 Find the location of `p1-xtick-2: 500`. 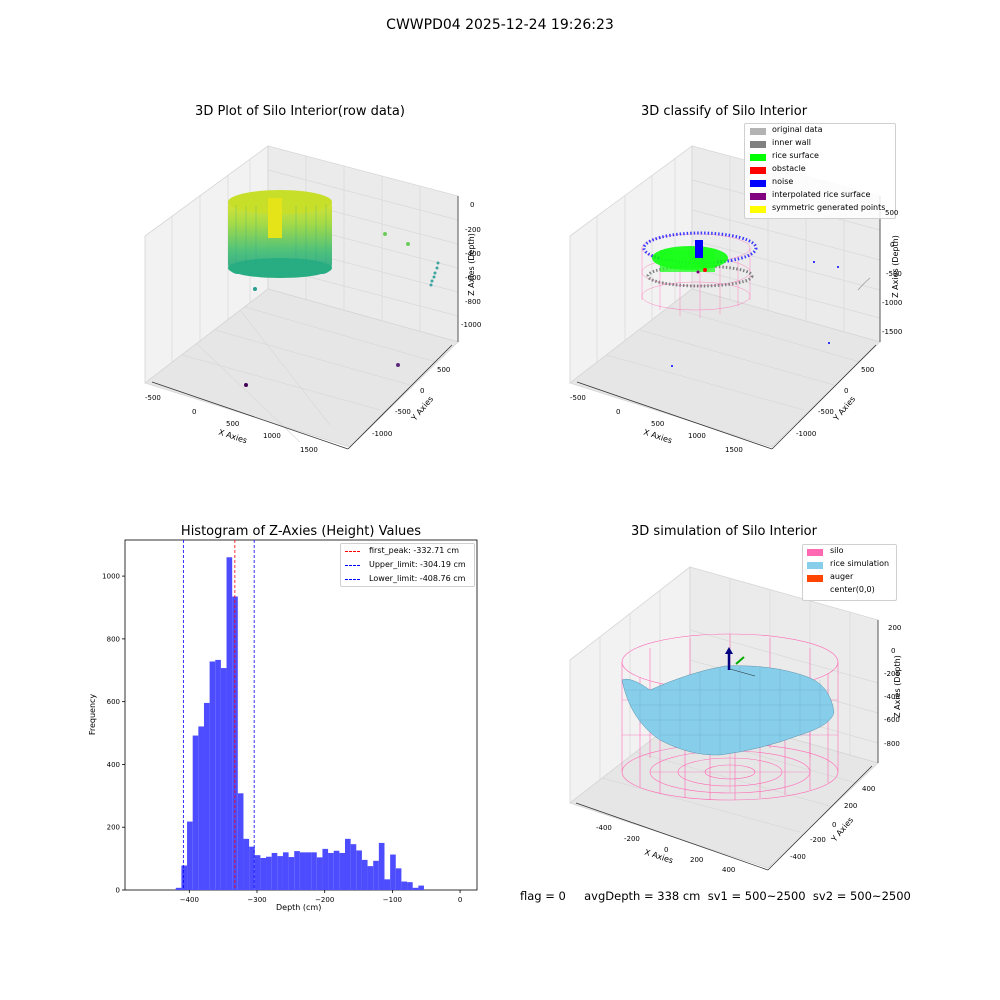

p1-xtick-2: 500 is located at coordinates (233, 424).